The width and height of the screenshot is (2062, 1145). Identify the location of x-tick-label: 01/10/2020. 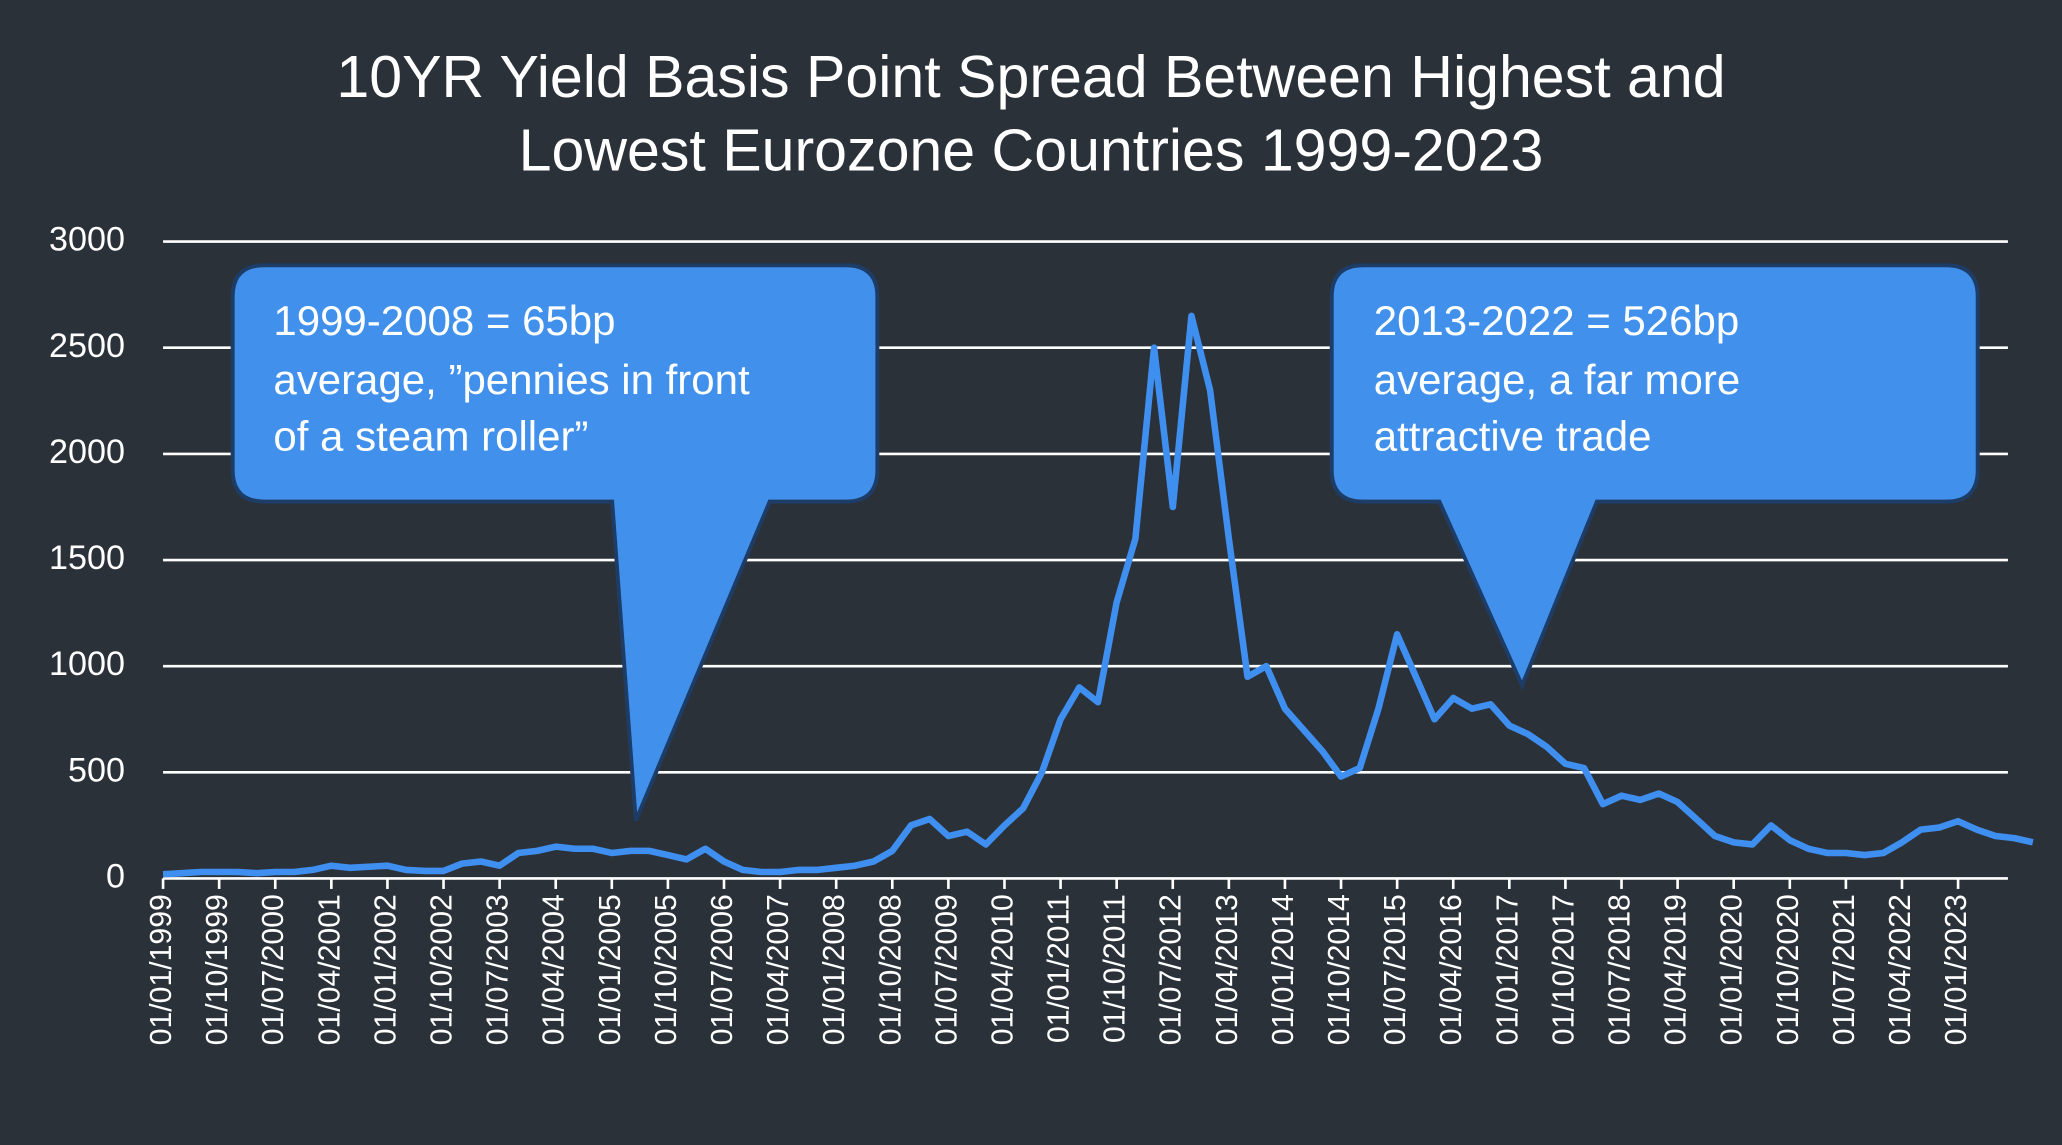
(1788, 969).